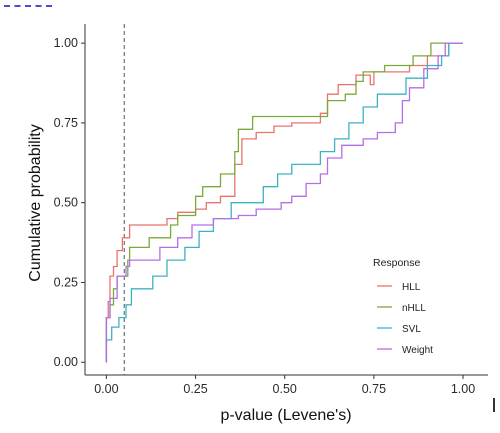 The image size is (500, 433). What do you see at coordinates (66, 362) in the screenshot?
I see `y-tick-label: 0.00` at bounding box center [66, 362].